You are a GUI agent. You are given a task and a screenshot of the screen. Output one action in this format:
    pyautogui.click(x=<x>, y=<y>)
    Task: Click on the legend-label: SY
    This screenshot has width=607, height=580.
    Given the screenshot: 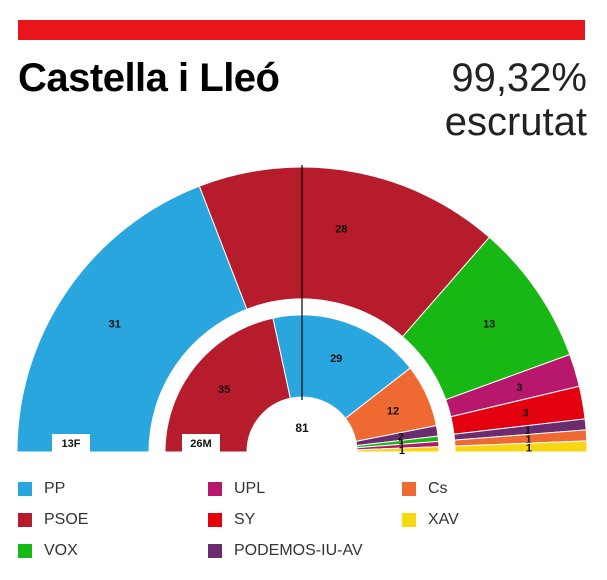 What is the action you would take?
    pyautogui.click(x=245, y=519)
    